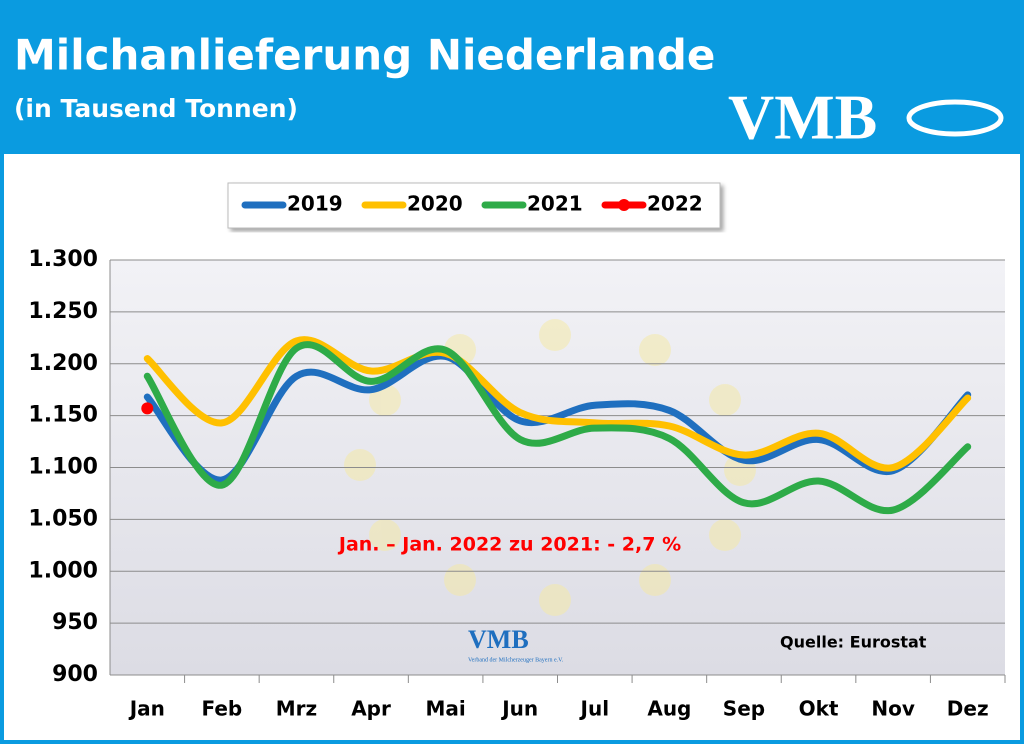 This screenshot has width=1024, height=748. Describe the element at coordinates (156, 108) in the screenshot. I see `subtitle: (in Tausend Tonnen)` at that location.